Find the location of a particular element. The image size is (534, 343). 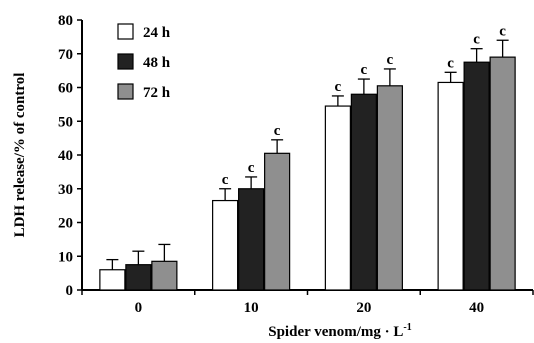

y-tick-label: 50 is located at coordinates (65, 122).